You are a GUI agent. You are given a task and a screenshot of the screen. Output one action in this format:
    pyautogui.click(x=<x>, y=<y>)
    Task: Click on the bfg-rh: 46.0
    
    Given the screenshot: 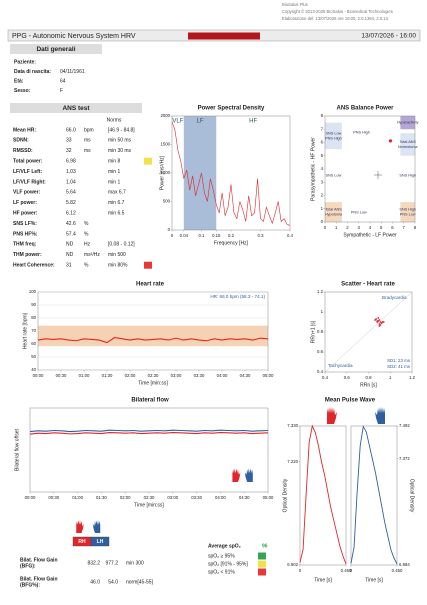 What is the action you would take?
    pyautogui.click(x=95, y=582)
    